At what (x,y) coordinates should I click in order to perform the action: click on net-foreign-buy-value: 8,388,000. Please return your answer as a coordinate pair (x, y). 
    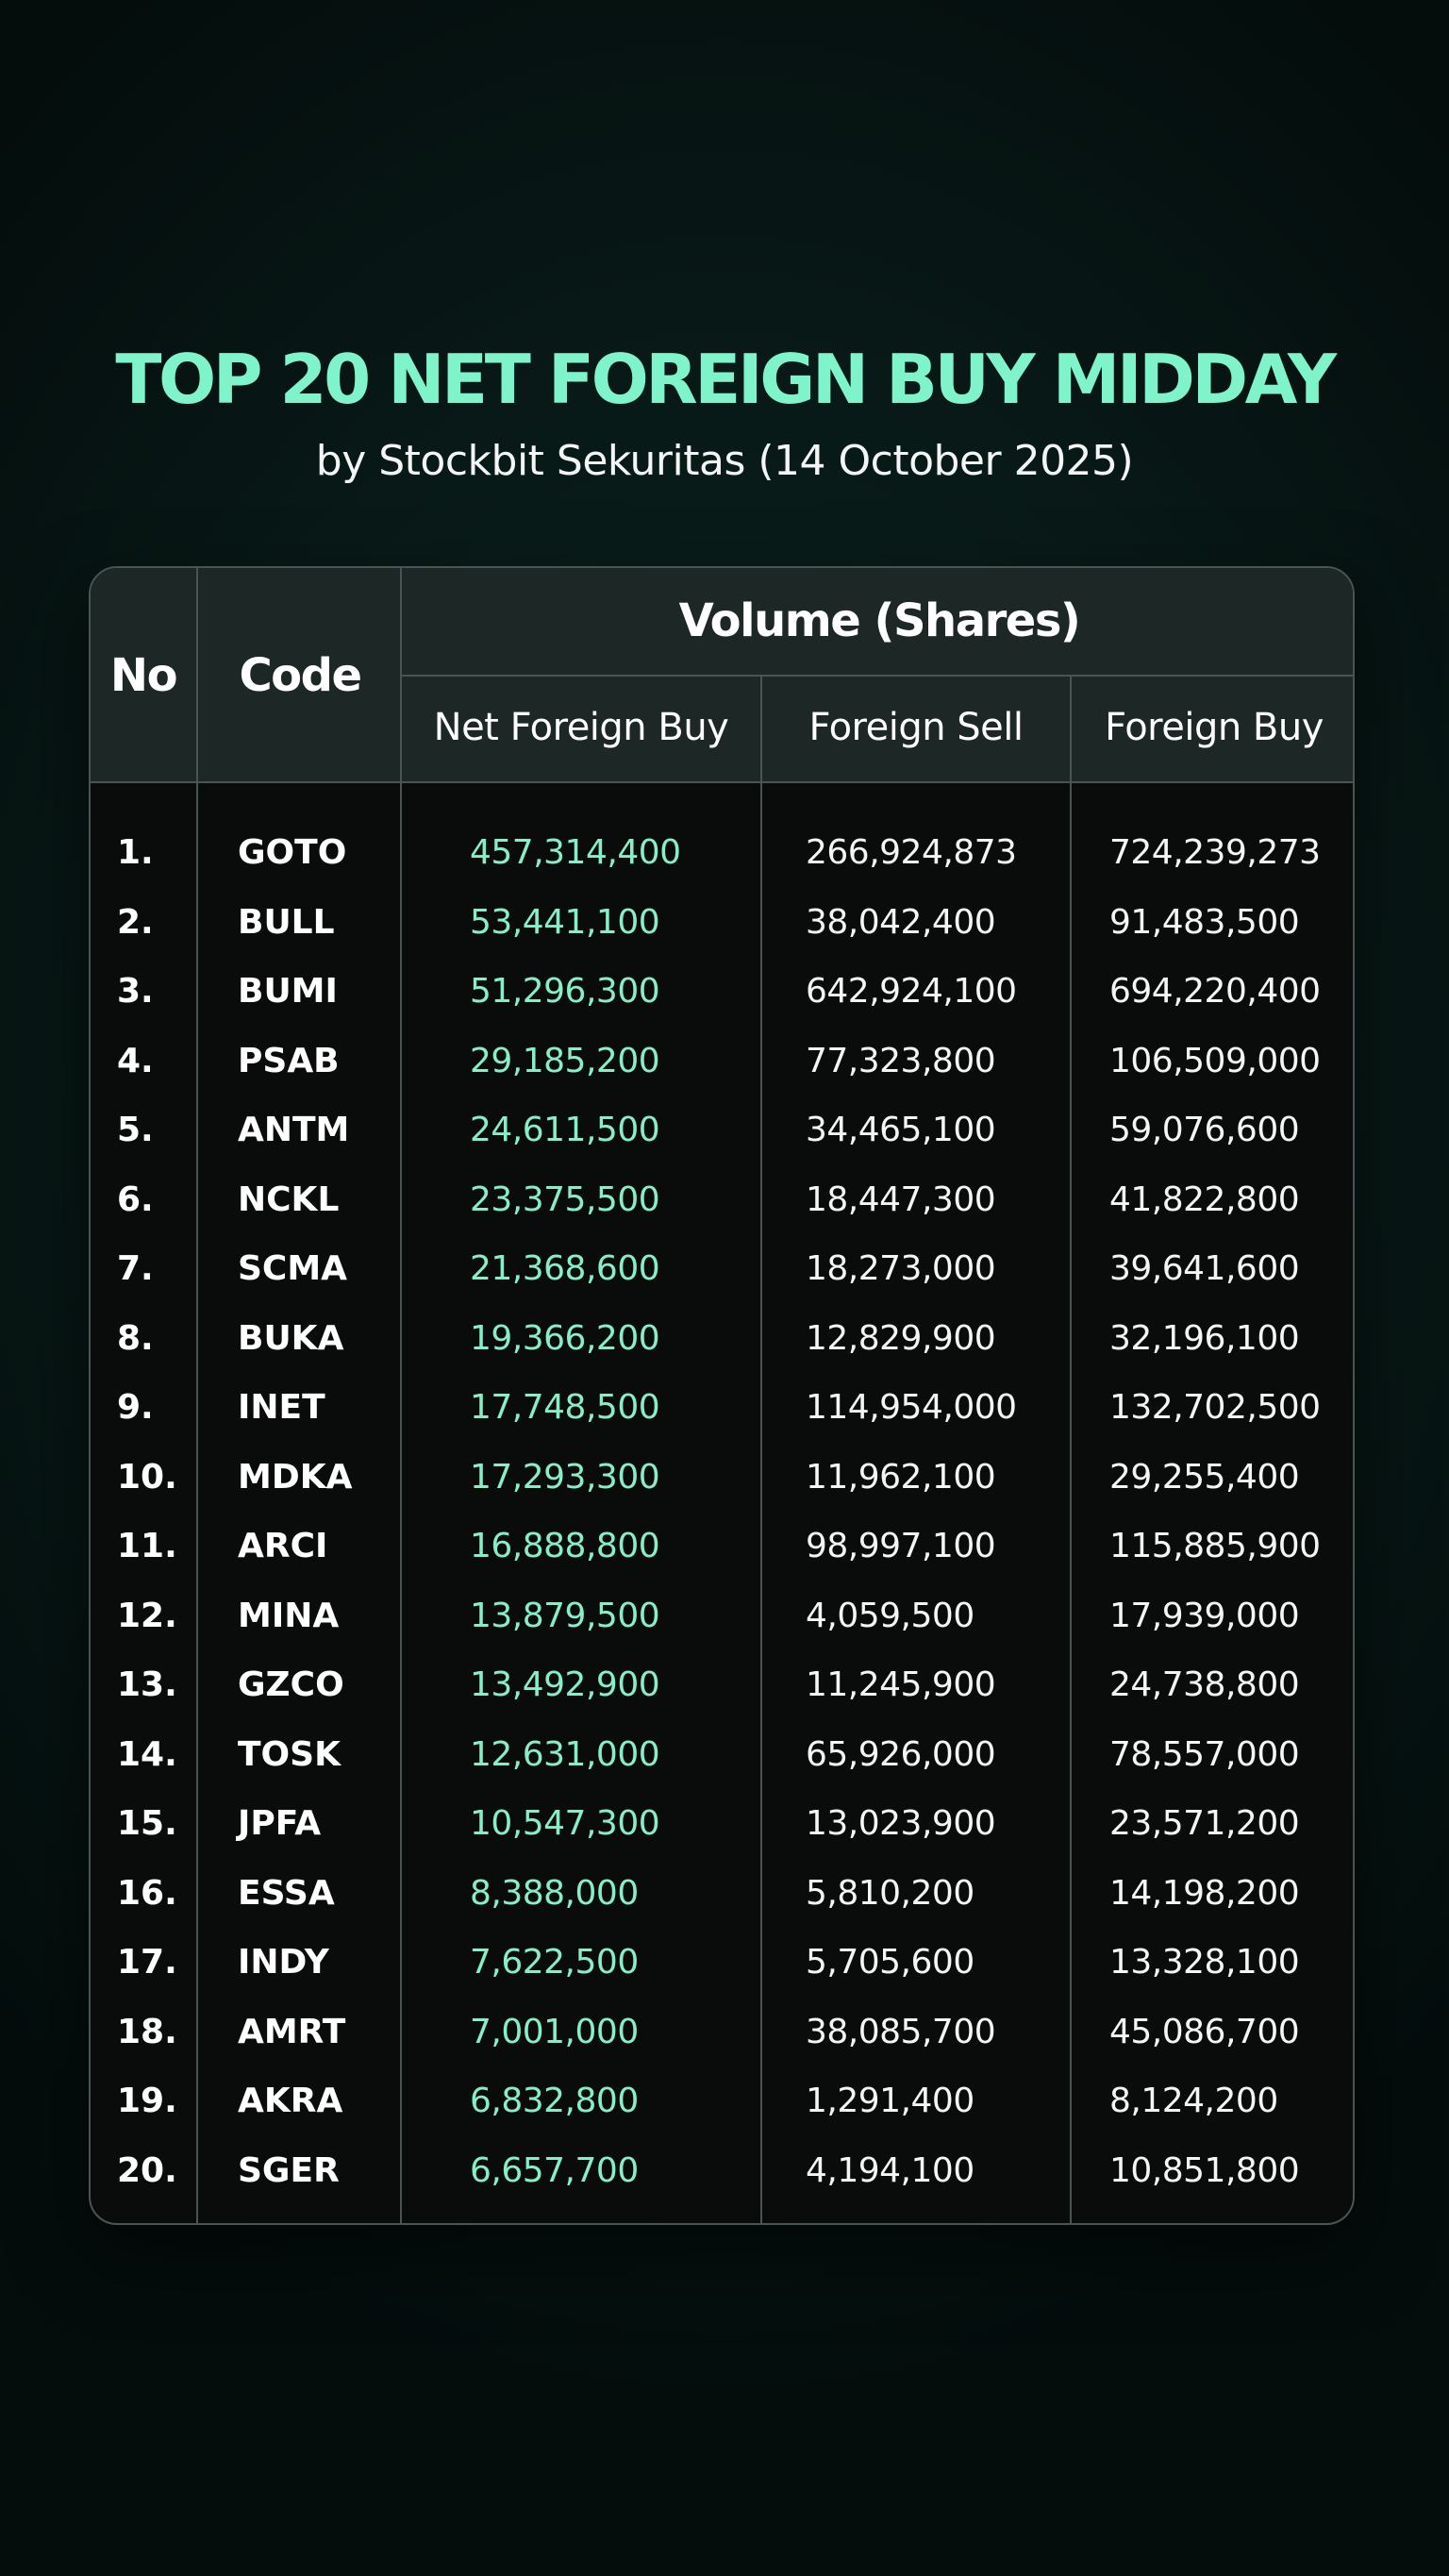
    Looking at the image, I should click on (555, 1893).